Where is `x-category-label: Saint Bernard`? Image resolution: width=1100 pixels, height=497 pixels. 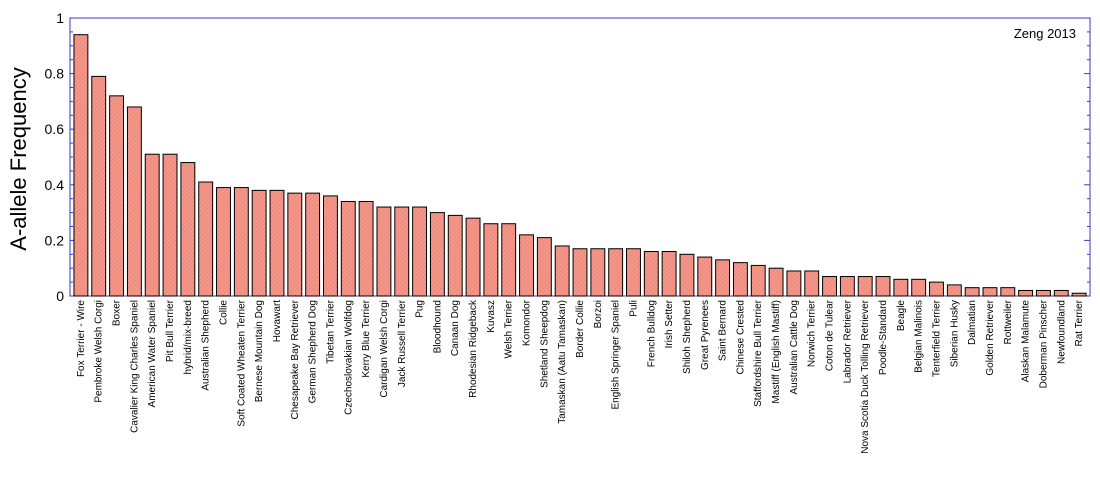
x-category-label: Saint Bernard is located at coordinates (723, 330).